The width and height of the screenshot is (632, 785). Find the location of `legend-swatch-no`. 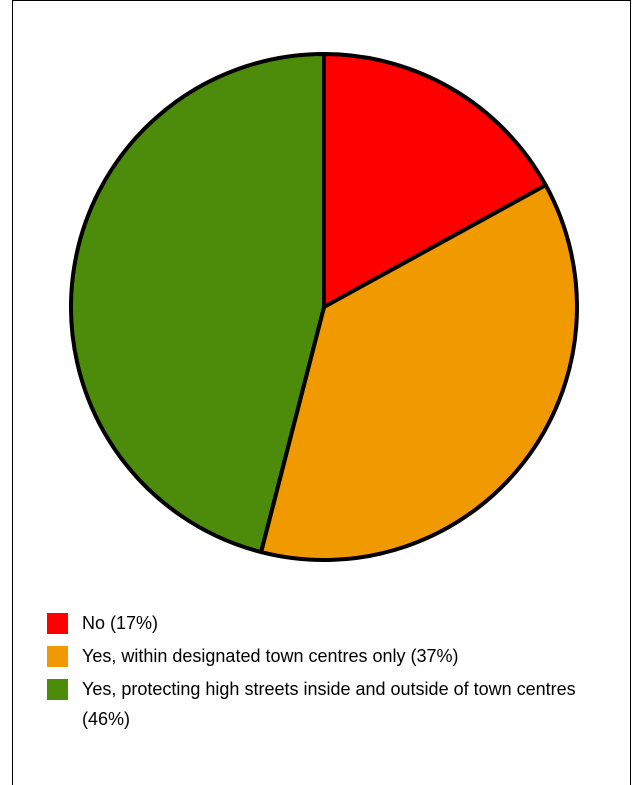

legend-swatch-no is located at coordinates (57, 623).